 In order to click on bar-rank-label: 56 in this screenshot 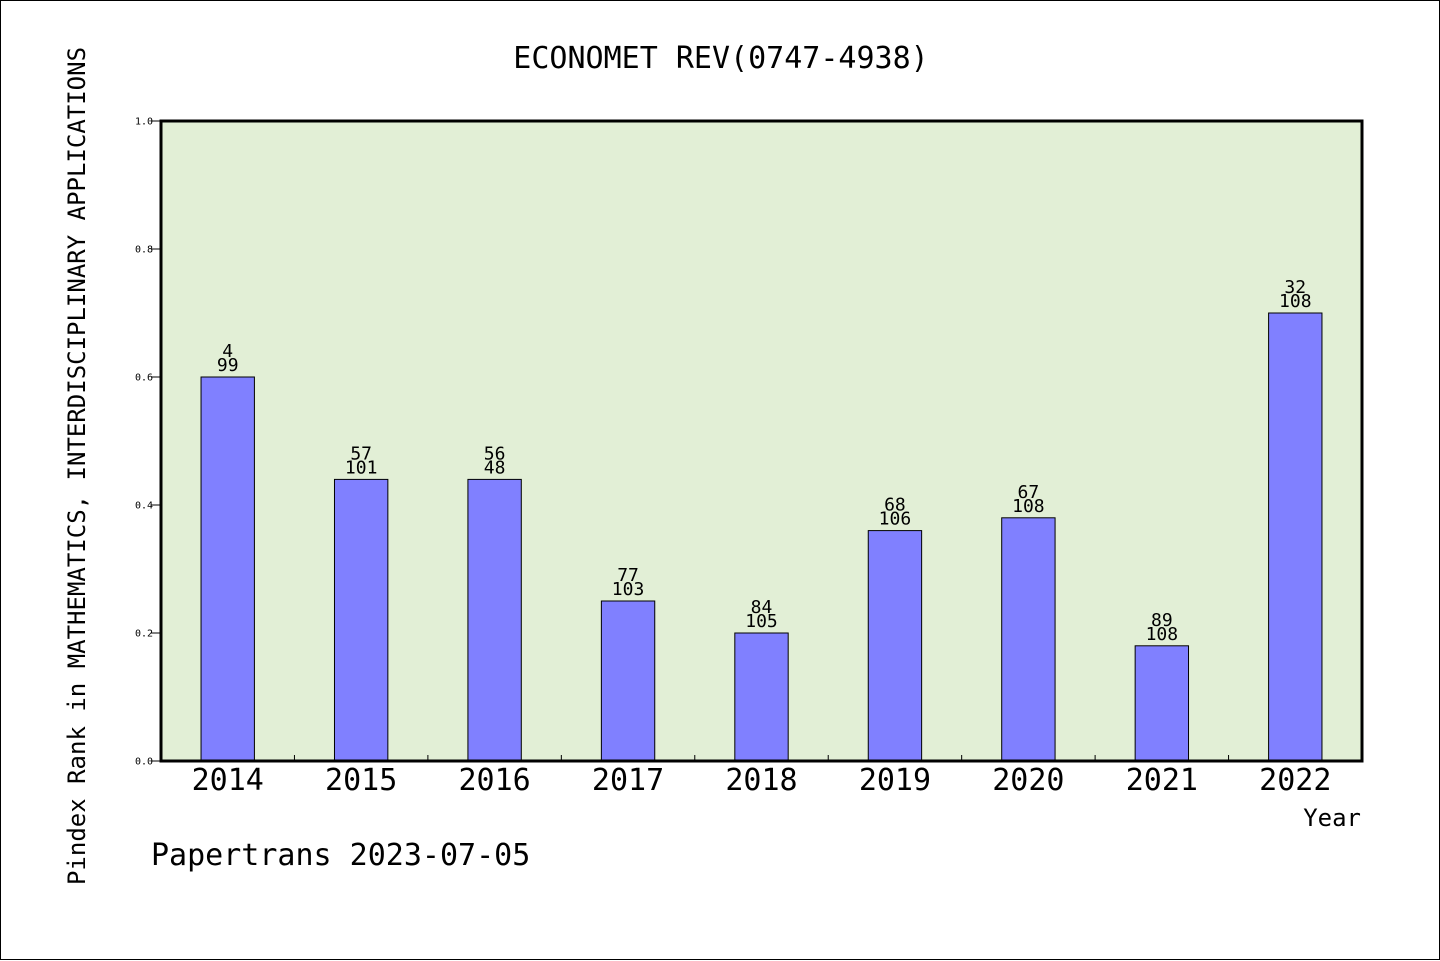, I will do `click(495, 453)`.